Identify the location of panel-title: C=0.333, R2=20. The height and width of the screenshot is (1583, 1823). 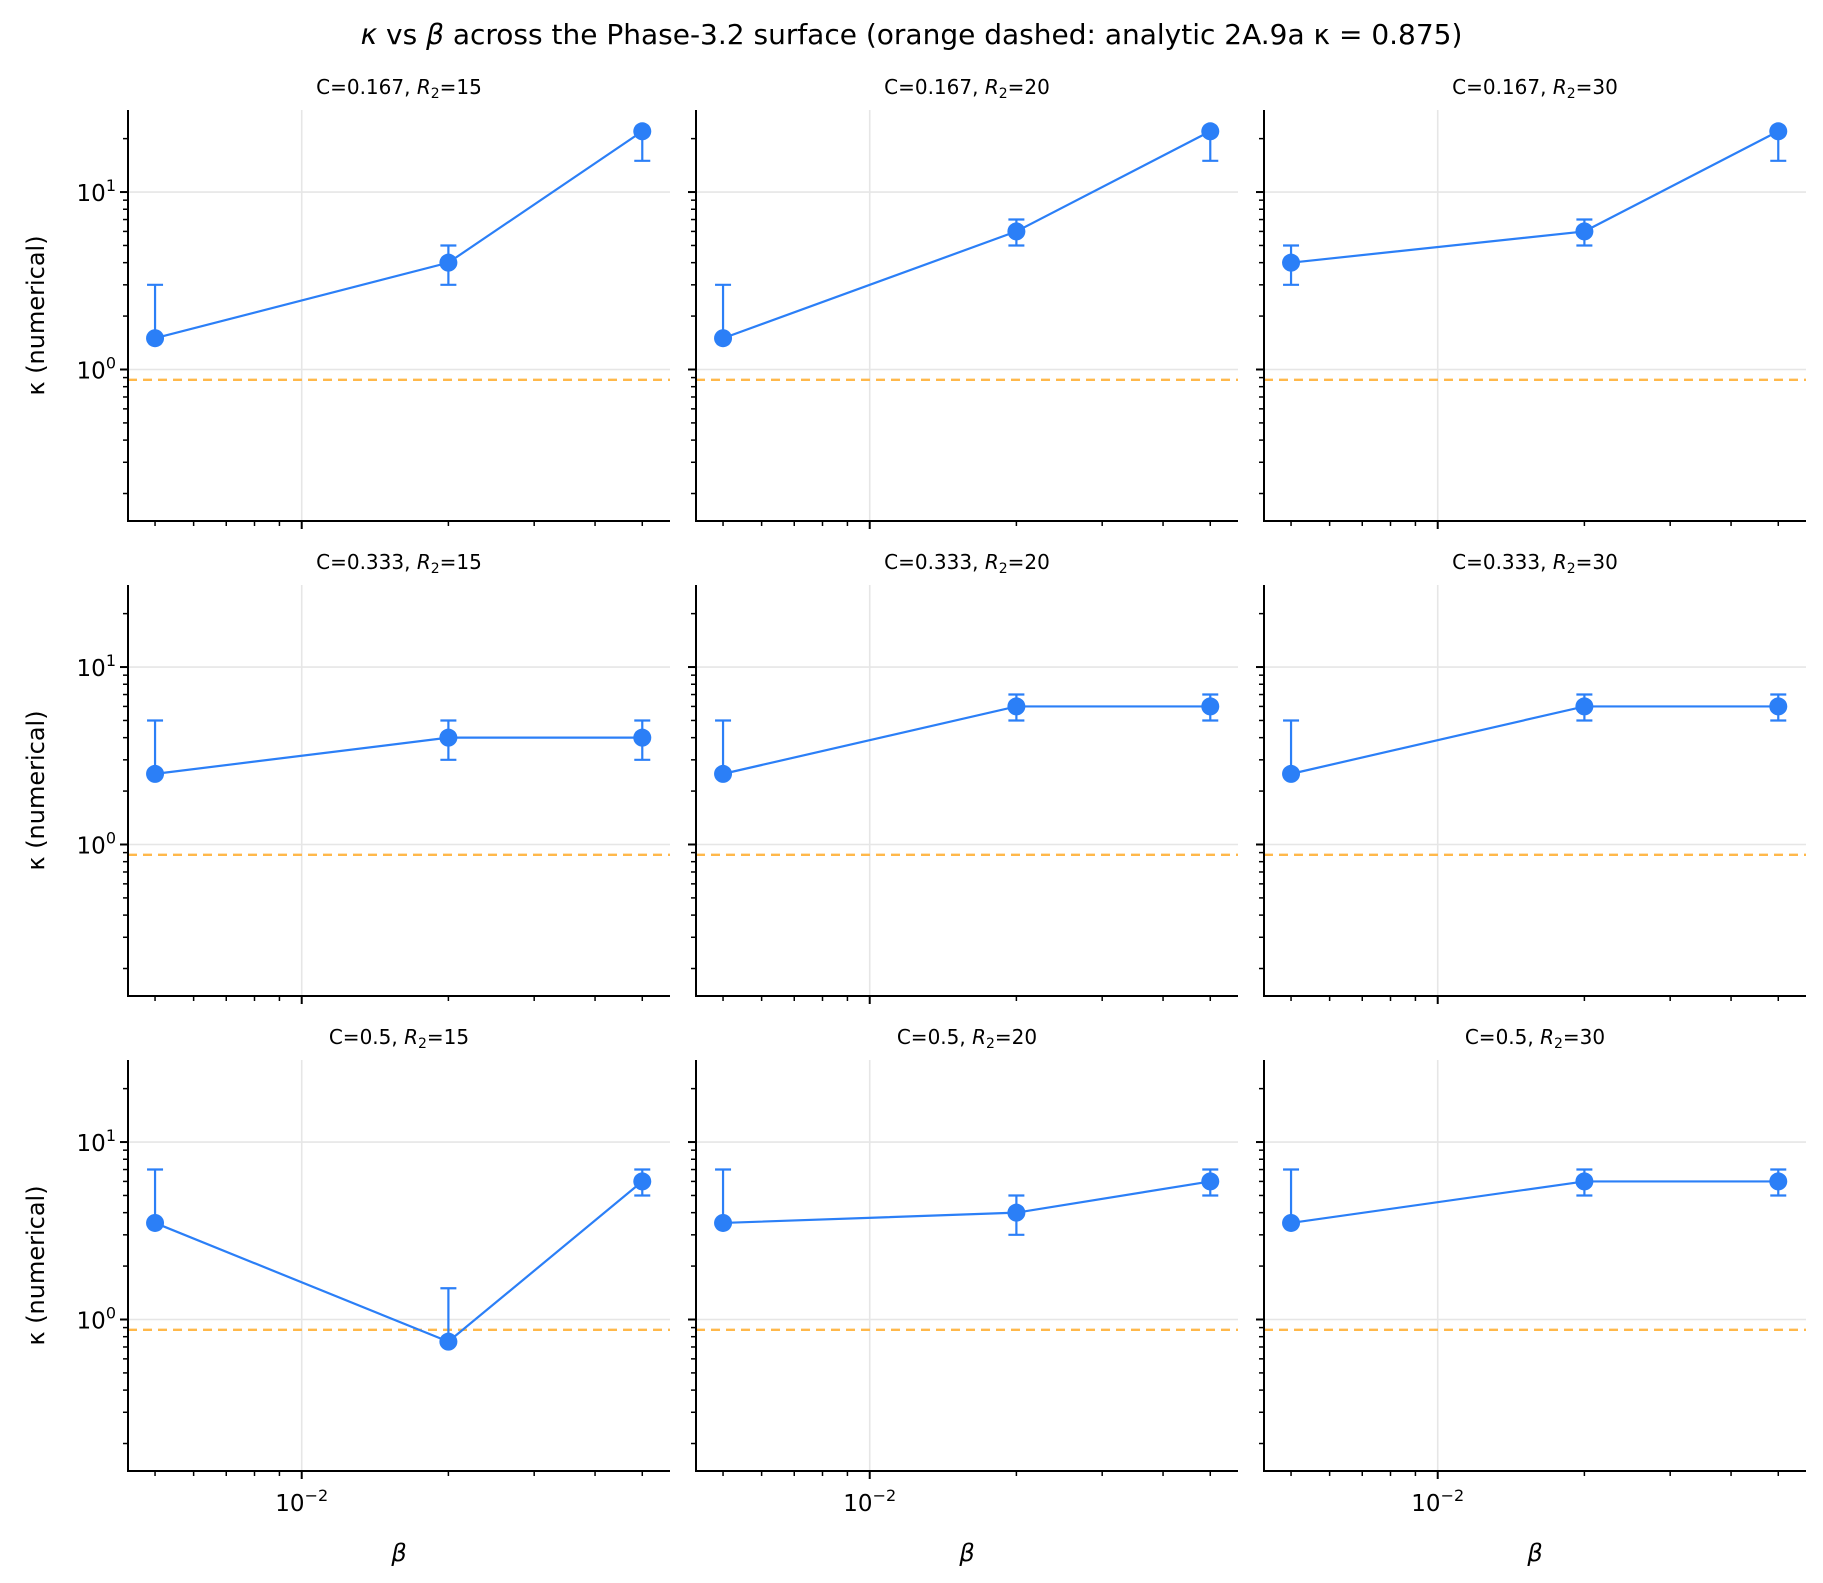
(967, 563).